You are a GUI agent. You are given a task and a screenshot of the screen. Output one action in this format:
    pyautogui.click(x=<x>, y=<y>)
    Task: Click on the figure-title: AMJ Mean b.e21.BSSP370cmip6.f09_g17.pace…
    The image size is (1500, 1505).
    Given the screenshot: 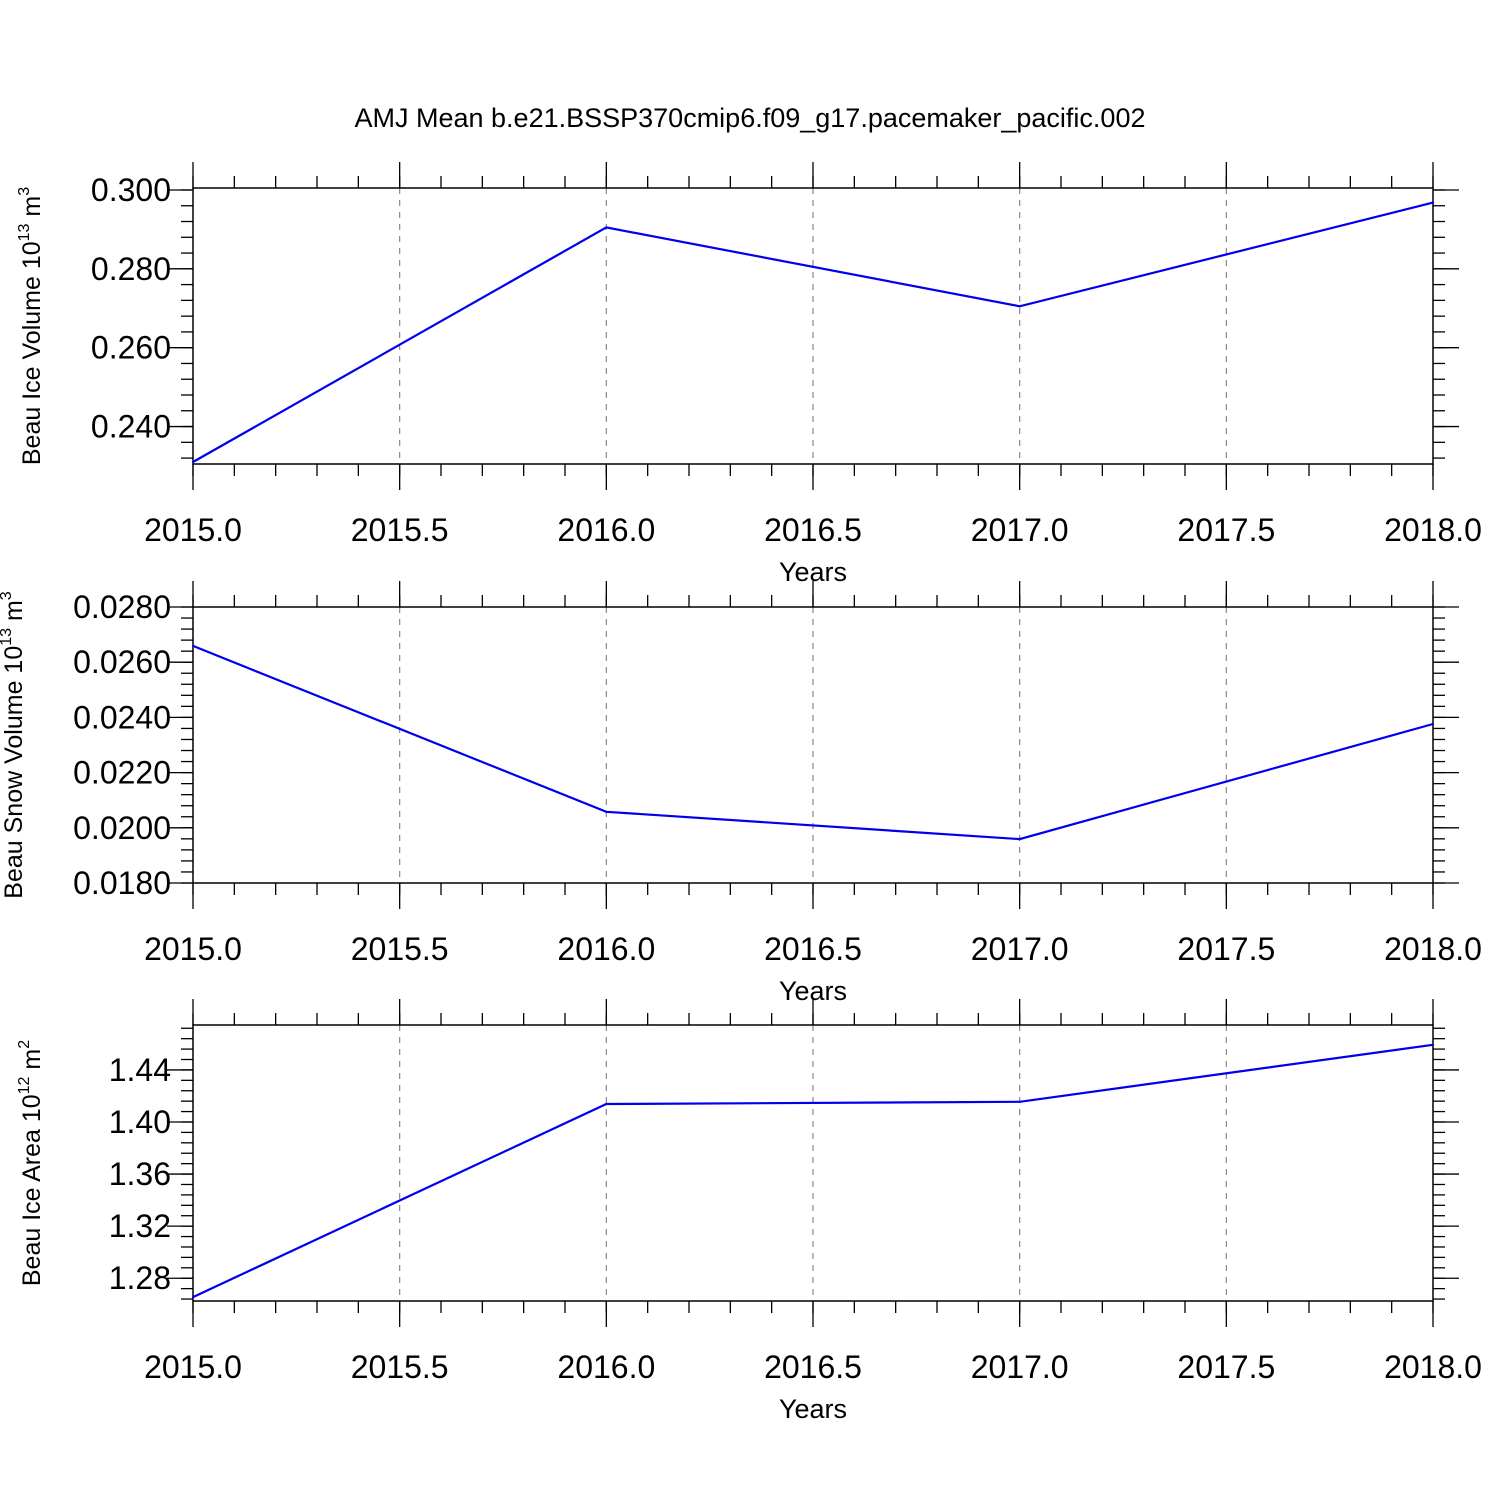 What is the action you would take?
    pyautogui.click(x=750, y=118)
    